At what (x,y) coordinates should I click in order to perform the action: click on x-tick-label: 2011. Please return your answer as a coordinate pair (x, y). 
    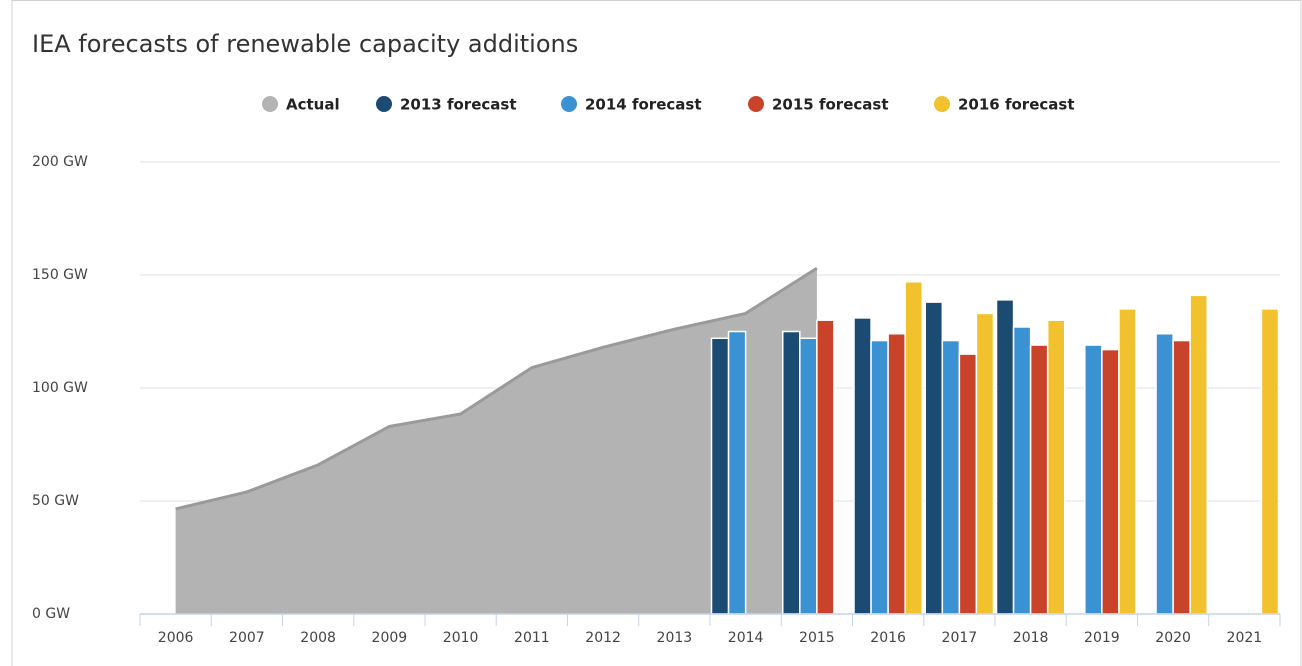
    Looking at the image, I should click on (532, 638).